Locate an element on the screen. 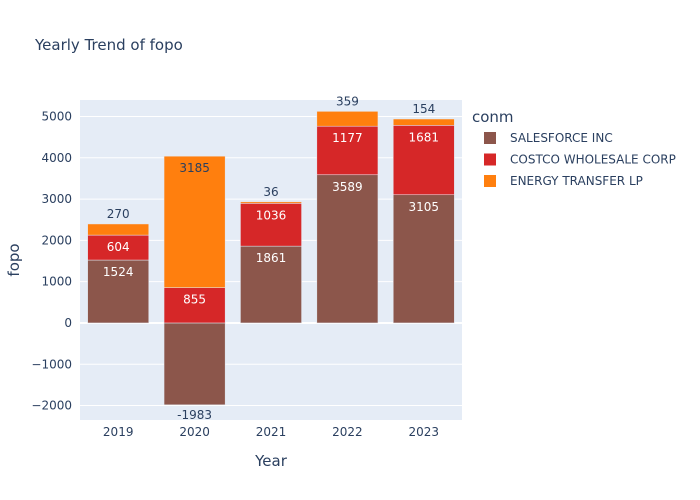  bar-value-label: 1177 is located at coordinates (347, 138).